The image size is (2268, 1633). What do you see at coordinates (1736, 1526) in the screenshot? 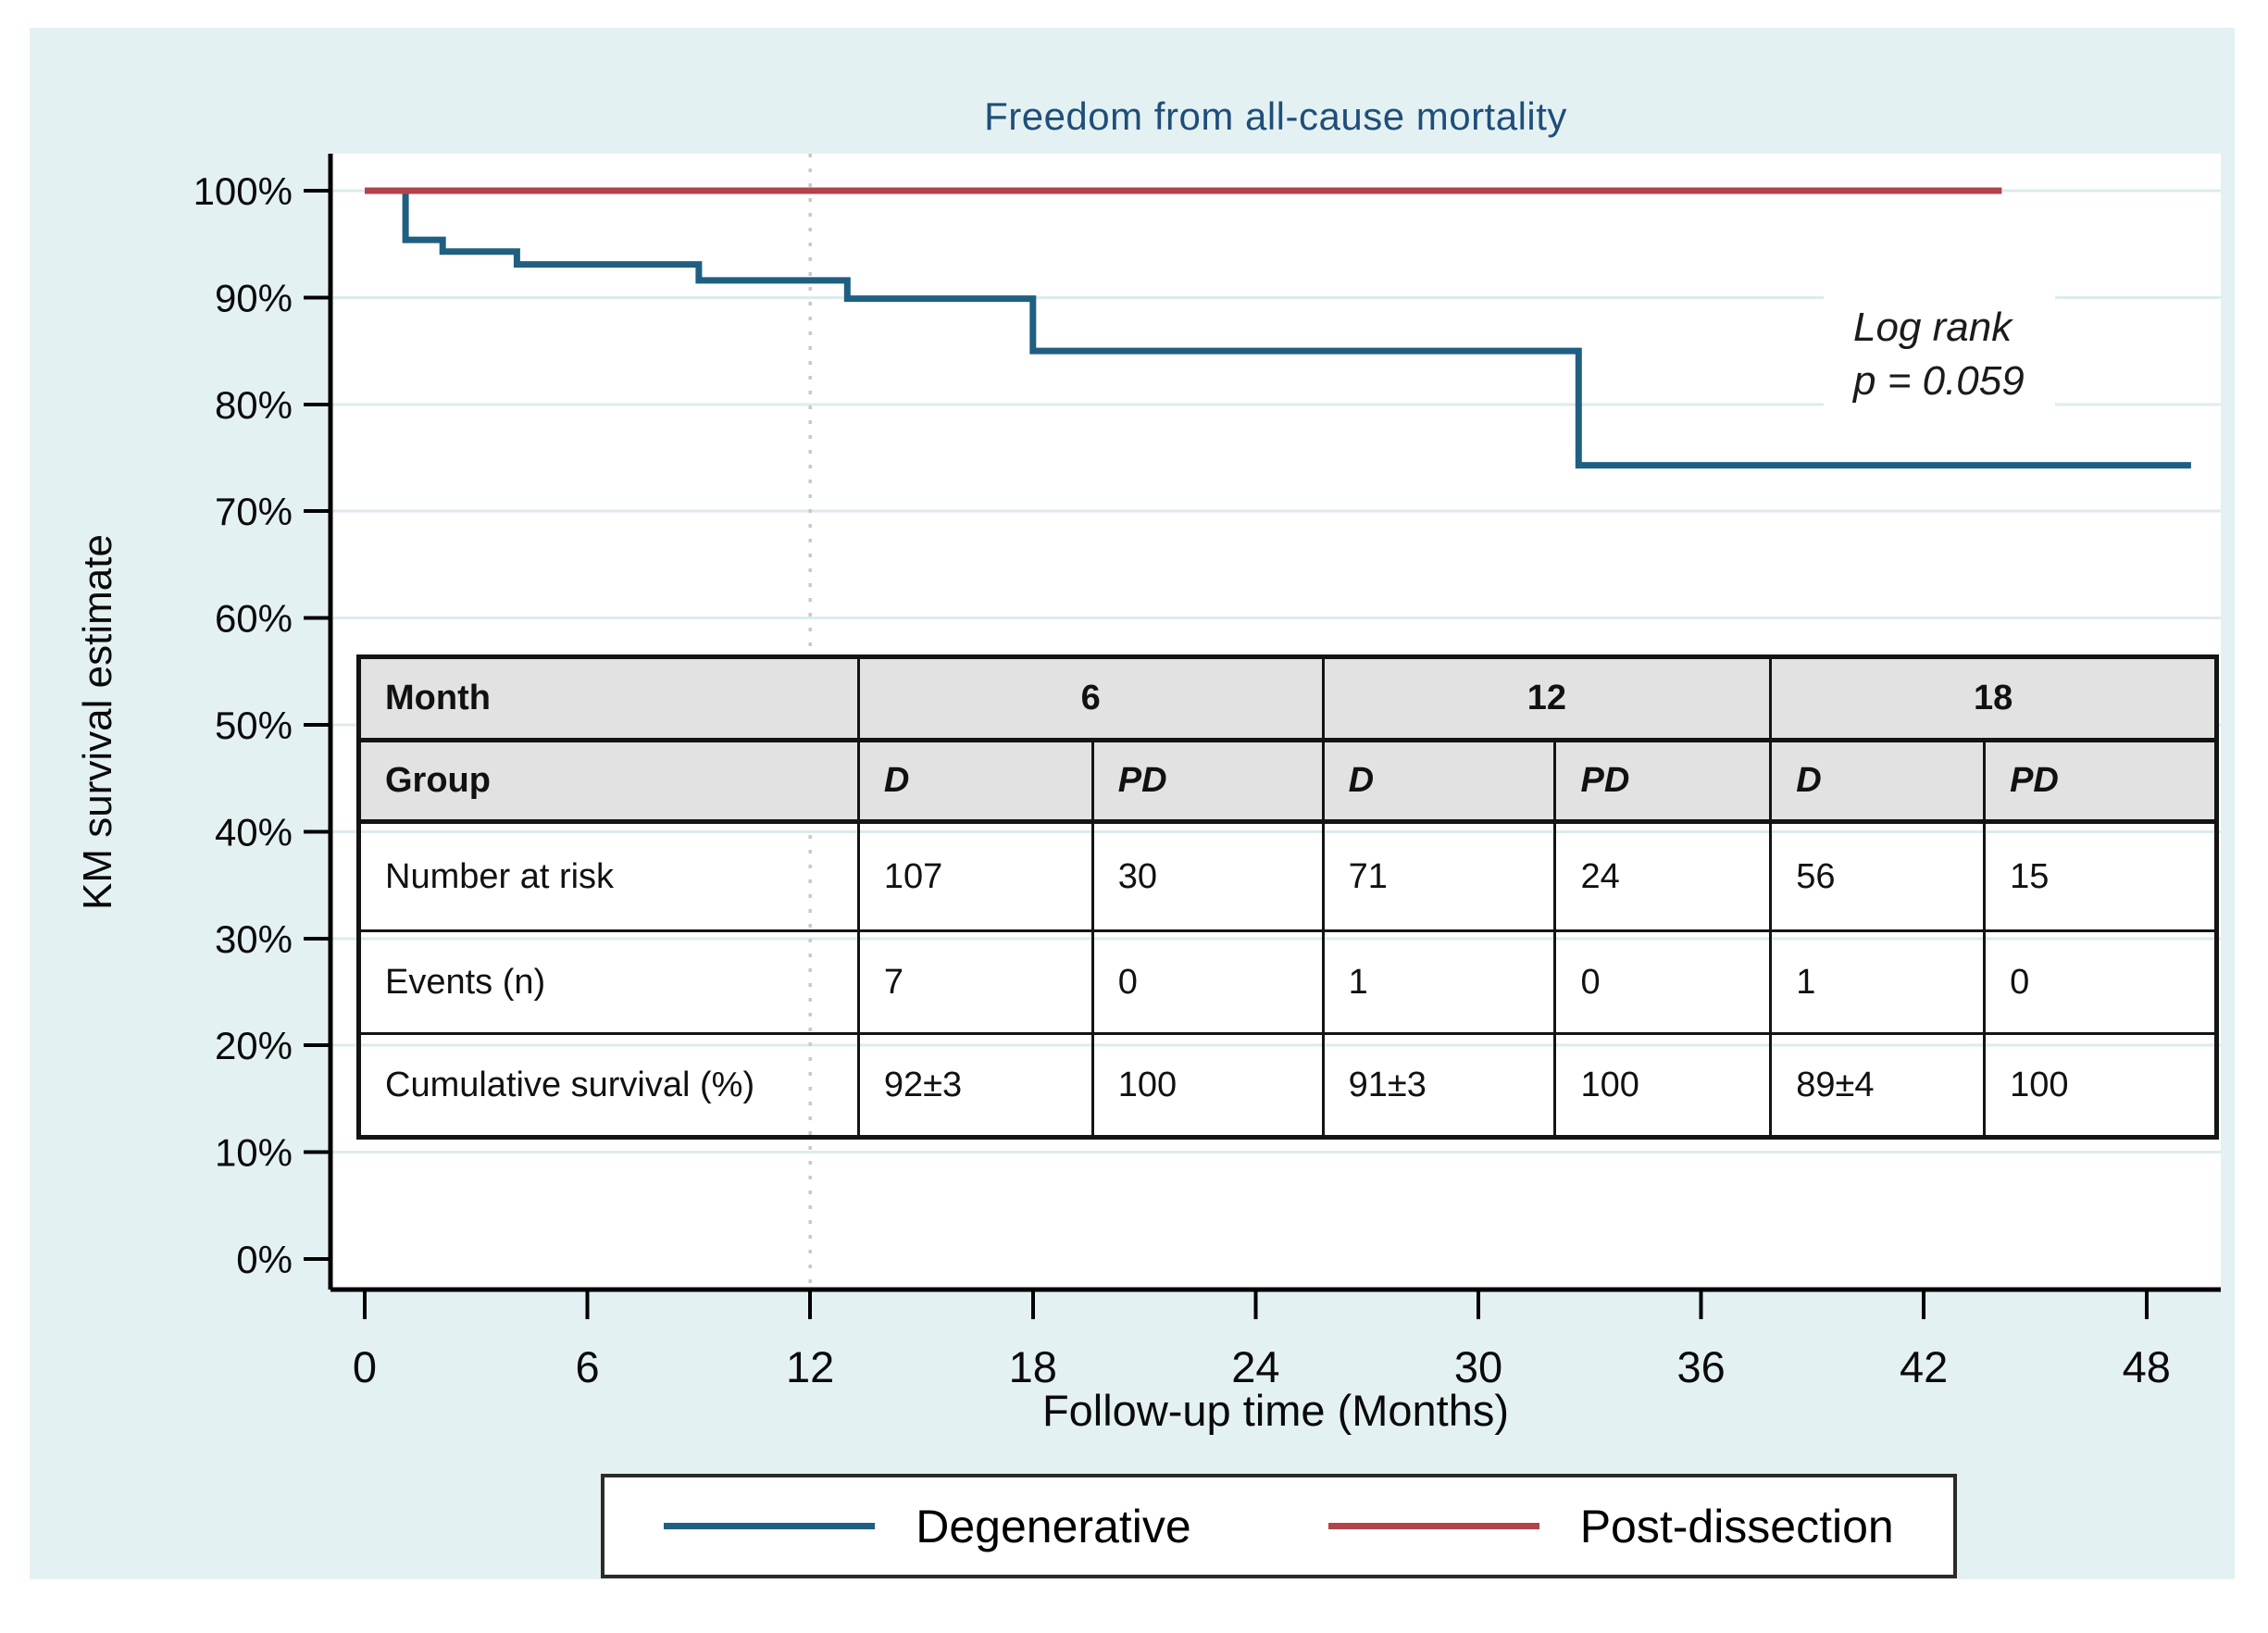
I see `legend-label-post-dissection: Post-dissection` at bounding box center [1736, 1526].